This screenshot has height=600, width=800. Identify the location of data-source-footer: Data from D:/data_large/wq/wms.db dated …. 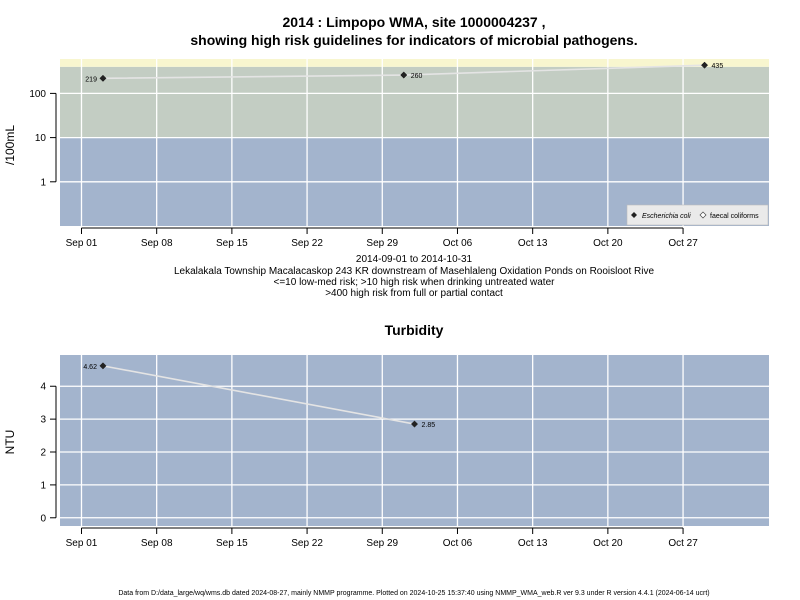
(413, 593).